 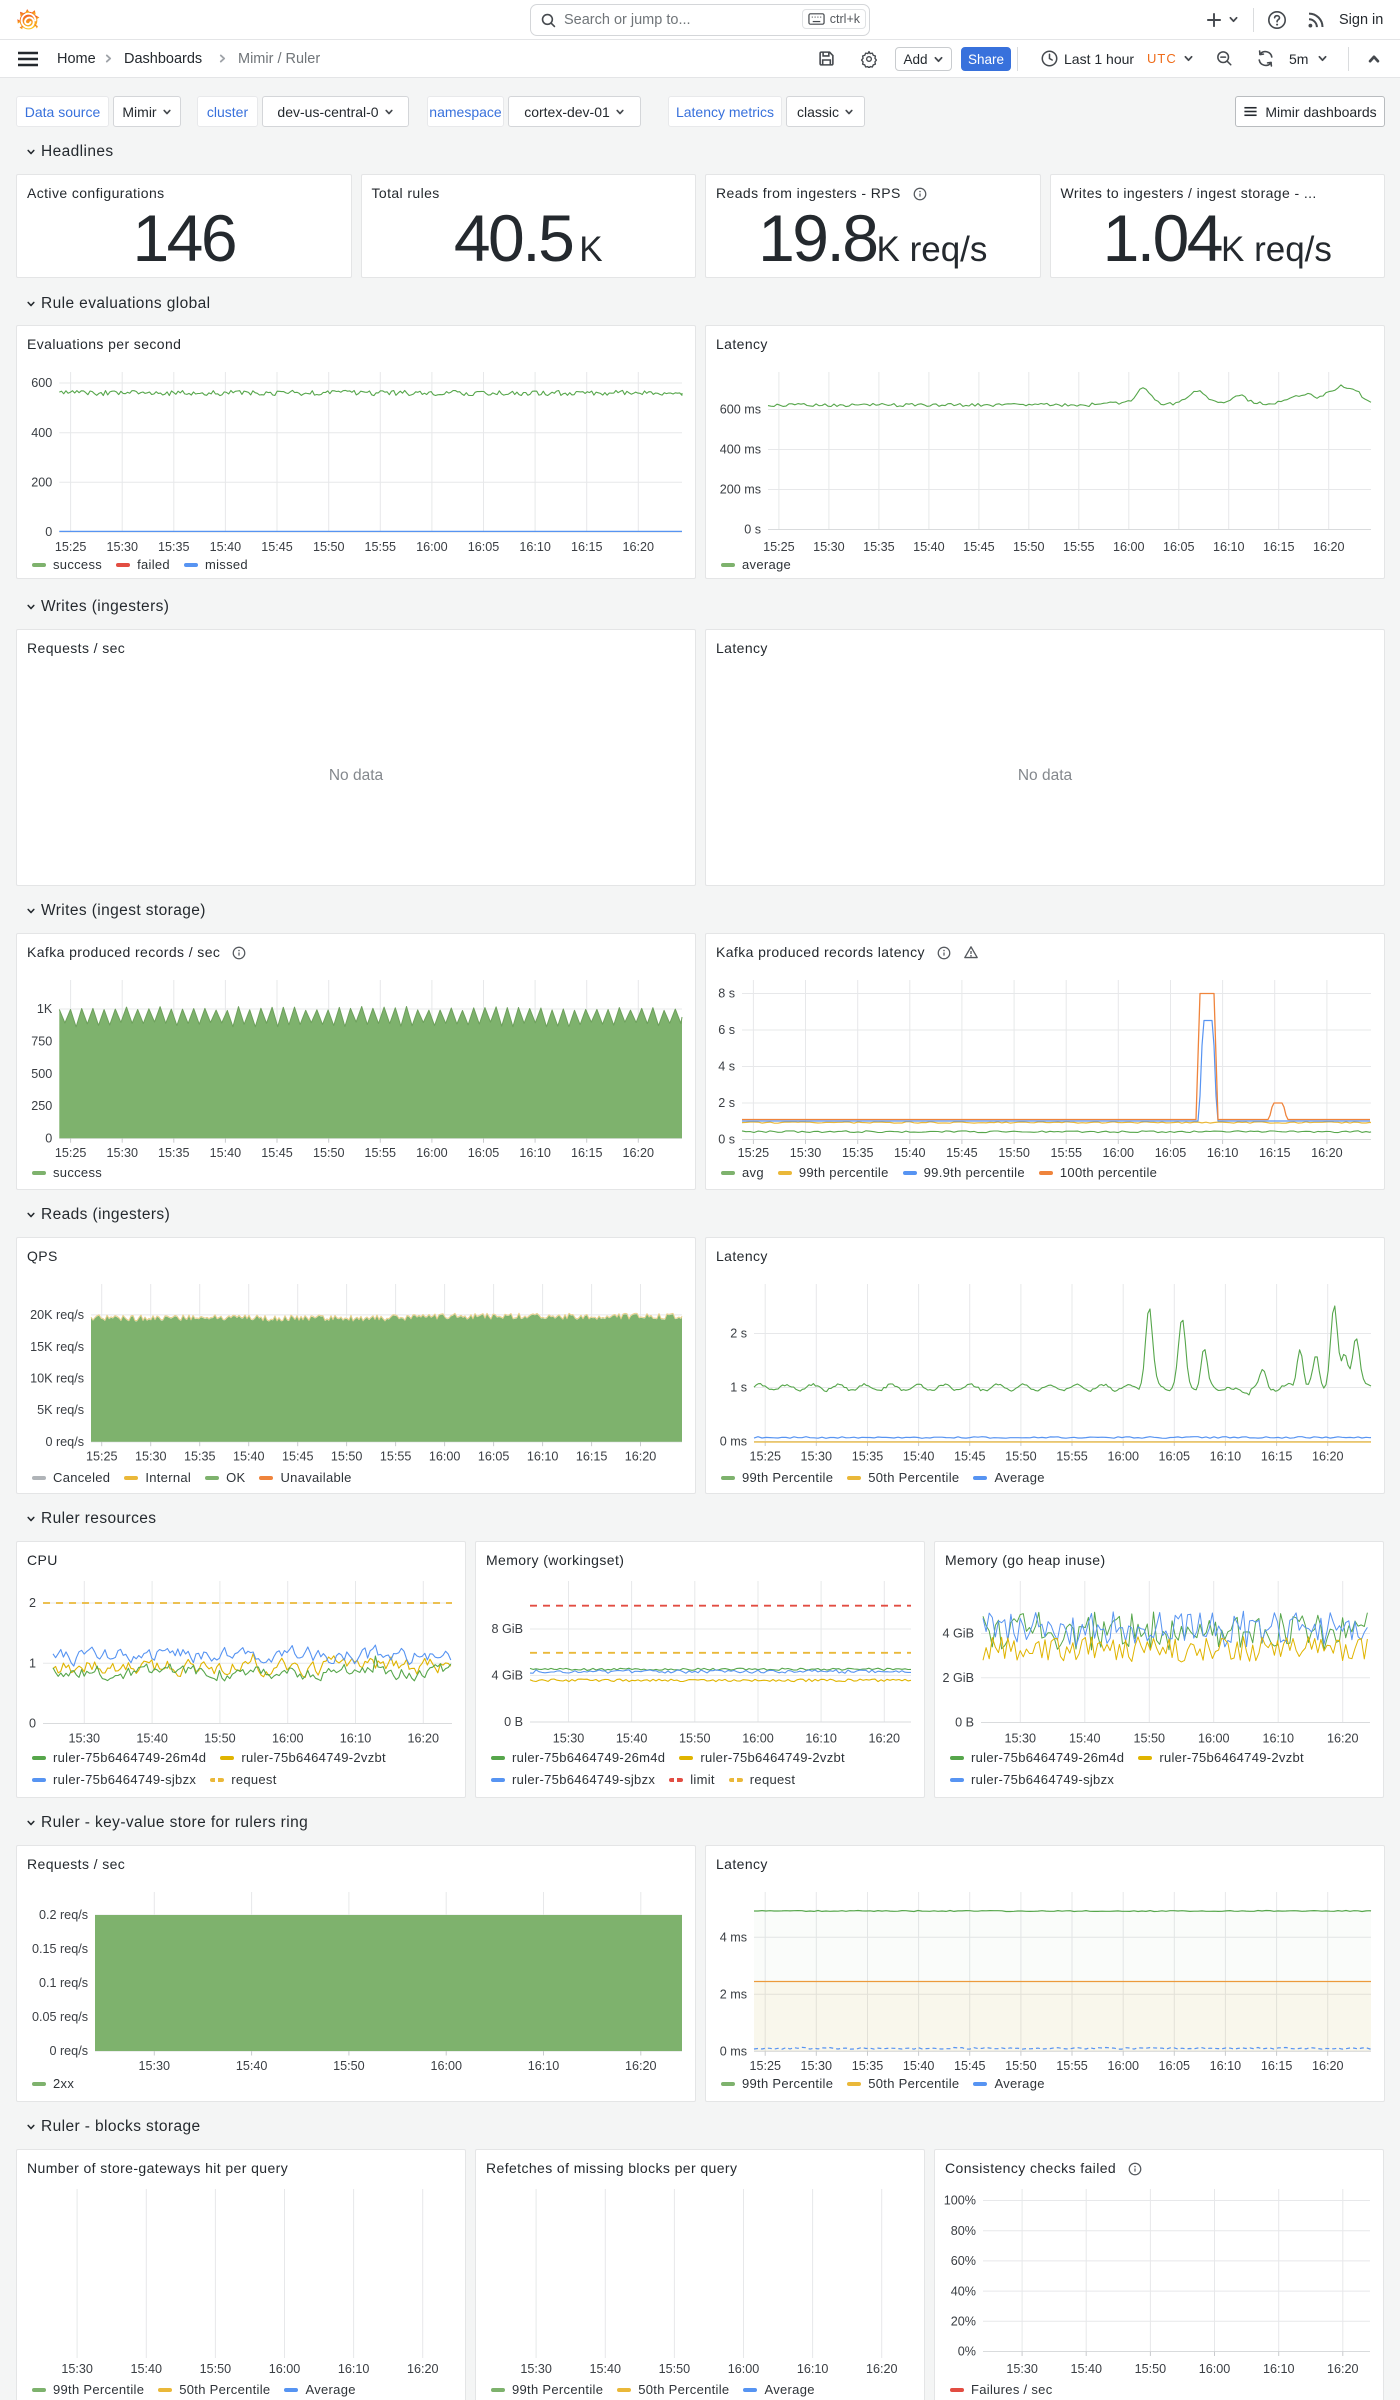 What do you see at coordinates (513, 1722) in the screenshot?
I see `svg-text: 0 B` at bounding box center [513, 1722].